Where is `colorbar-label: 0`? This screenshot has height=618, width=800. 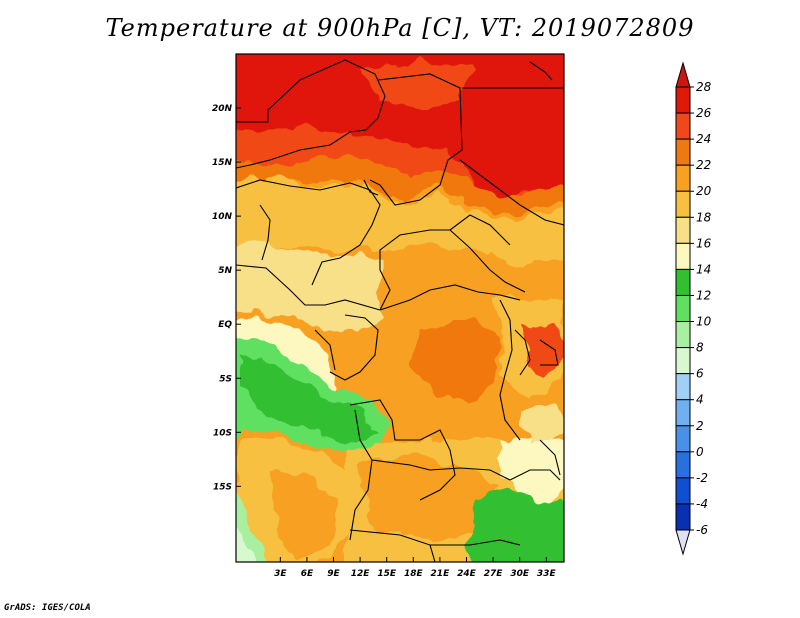
colorbar-label: 0 is located at coordinates (700, 452).